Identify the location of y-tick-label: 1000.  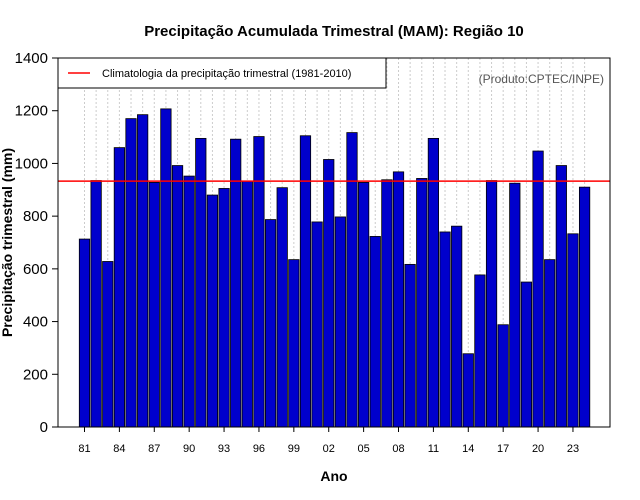
(31, 163).